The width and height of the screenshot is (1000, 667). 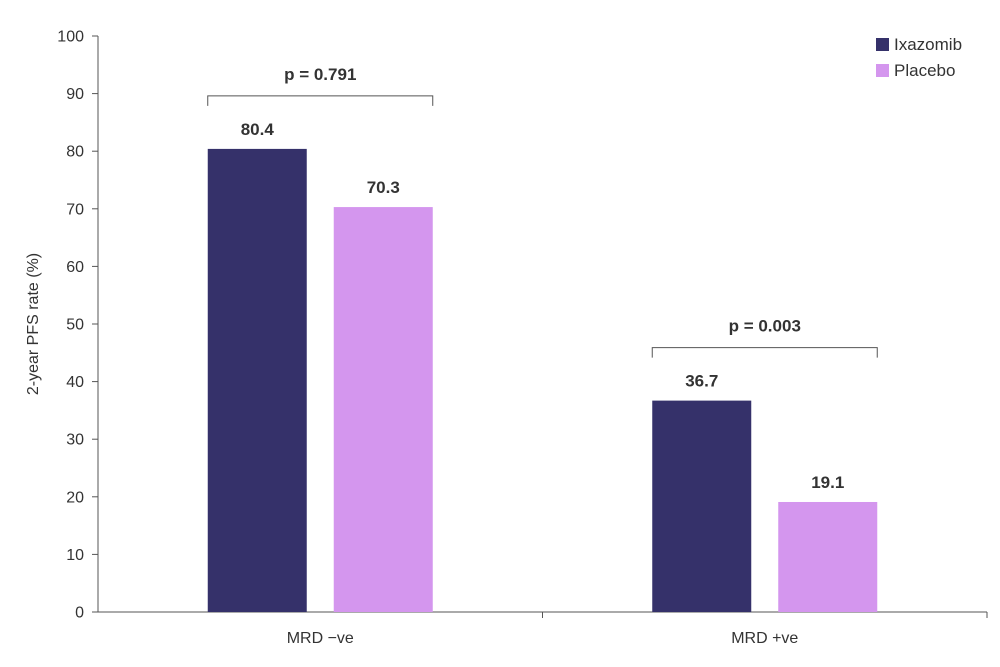 I want to click on y-tick-label: 80, so click(x=75, y=152).